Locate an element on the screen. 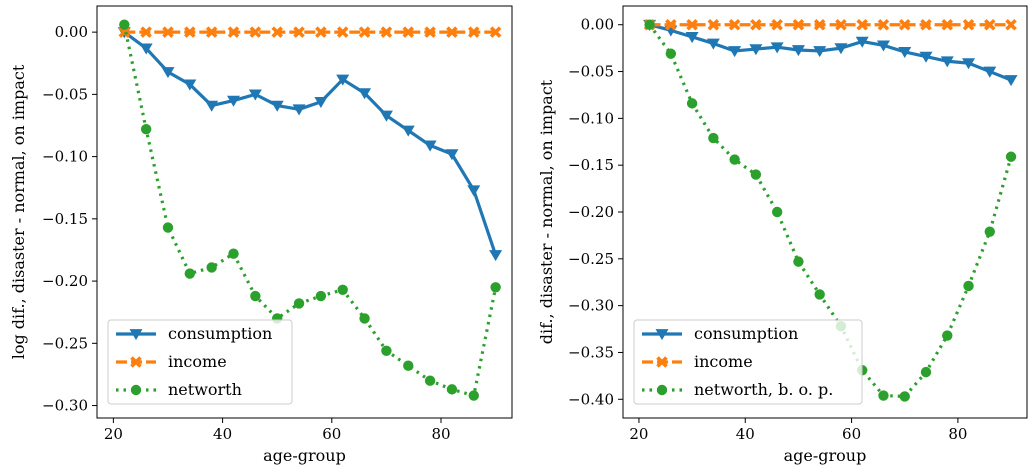  y-axis-label: dif., disaster - normal, on impact is located at coordinates (546, 211).